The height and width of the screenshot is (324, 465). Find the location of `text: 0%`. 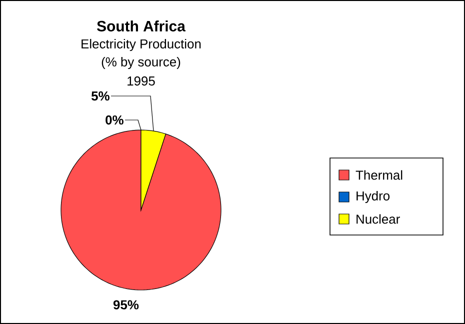

text: 0% is located at coordinates (115, 120).